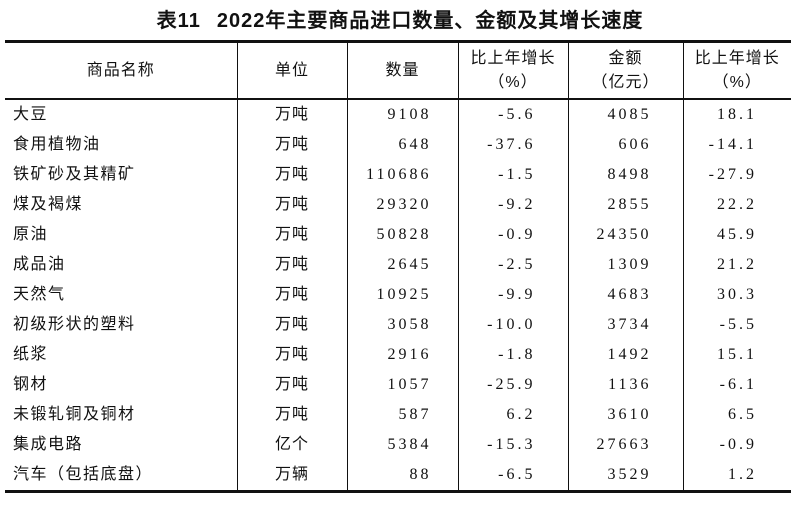 This screenshot has height=516, width=800. I want to click on table-title-text: 2022年主要商品进口数量、金额及其增长速度, so click(430, 21).